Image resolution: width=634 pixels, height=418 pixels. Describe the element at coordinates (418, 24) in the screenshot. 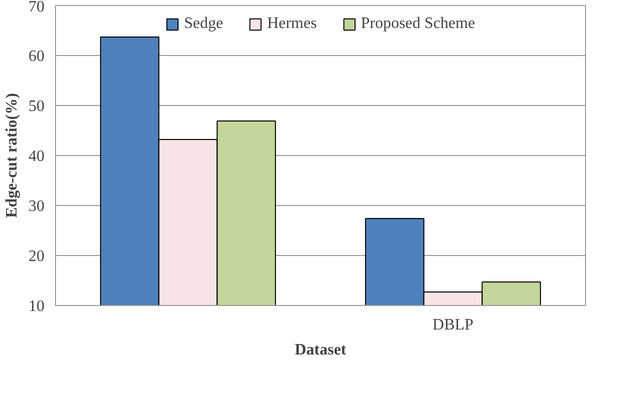

I see `legend-label: Proposed Scheme` at that location.